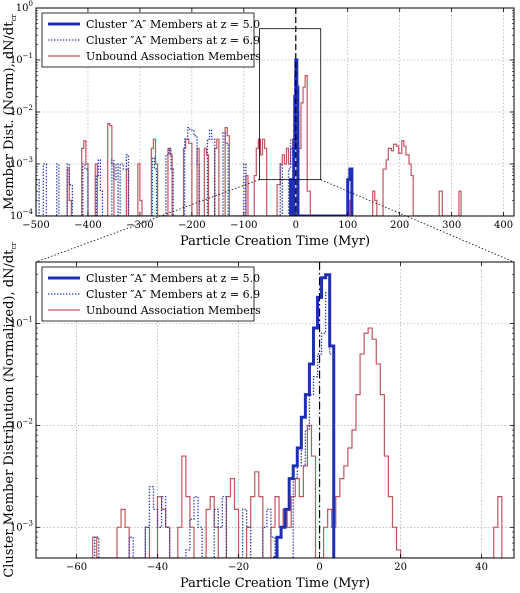 The image size is (520, 593). I want to click on zoom-connector-left, so click(147, 221).